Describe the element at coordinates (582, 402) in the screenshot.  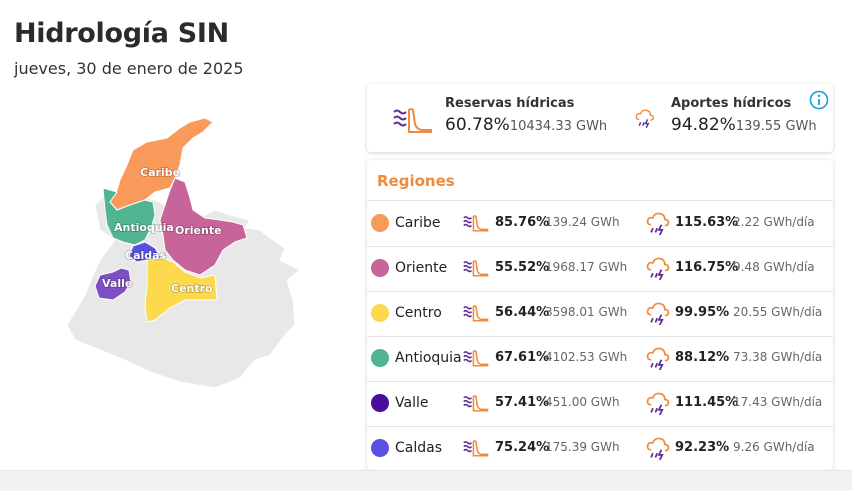
I see `reservas-gwh: 451.00 GWh` at that location.